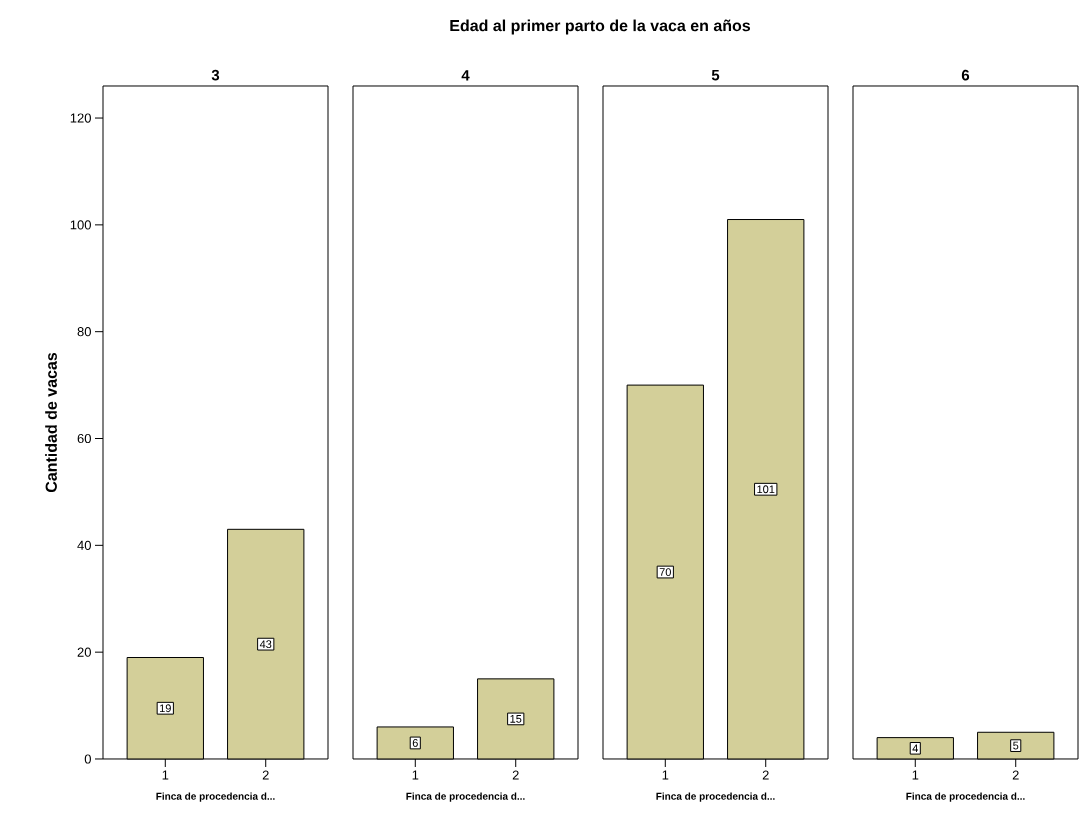 This screenshot has width=1084, height=840. What do you see at coordinates (665, 572) in the screenshot?
I see `data-label: 70` at bounding box center [665, 572].